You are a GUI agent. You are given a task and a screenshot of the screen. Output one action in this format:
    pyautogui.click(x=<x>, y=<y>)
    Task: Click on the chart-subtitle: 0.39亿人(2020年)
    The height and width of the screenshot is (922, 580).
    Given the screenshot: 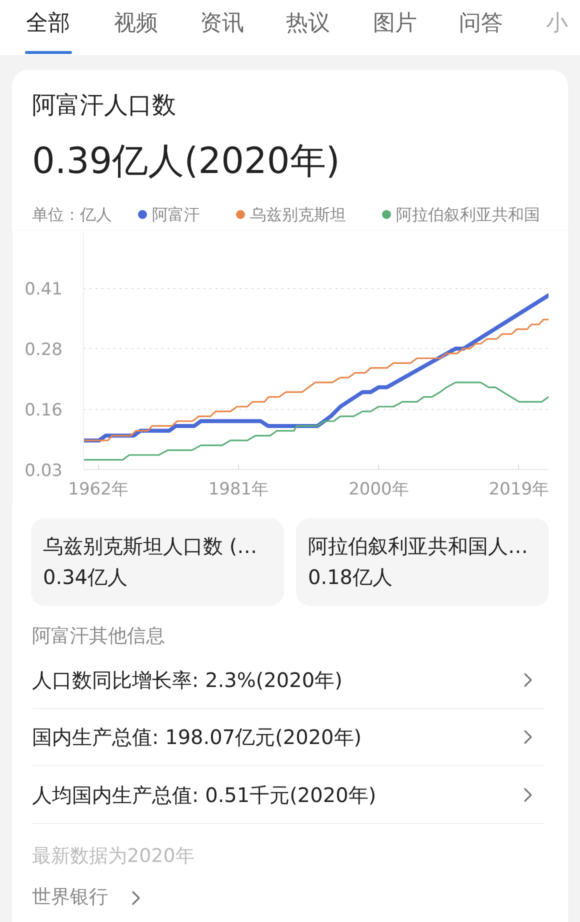 What is the action you would take?
    pyautogui.click(x=186, y=162)
    